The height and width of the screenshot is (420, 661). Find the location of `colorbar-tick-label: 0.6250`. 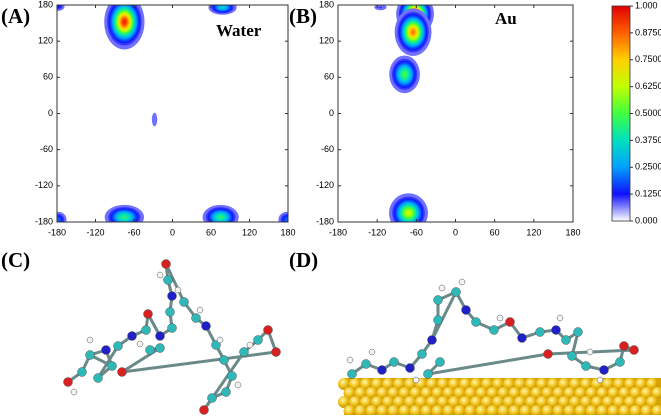

colorbar-tick-label: 0.6250 is located at coordinates (648, 86).